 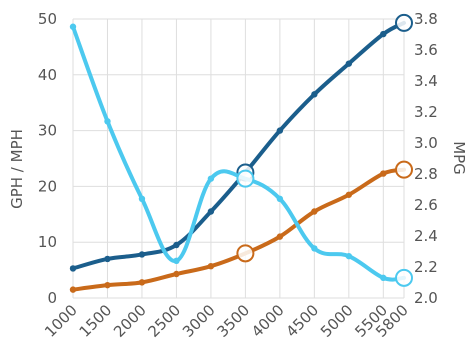 What do you see at coordinates (52, 298) in the screenshot?
I see `y-tick-left: 0` at bounding box center [52, 298].